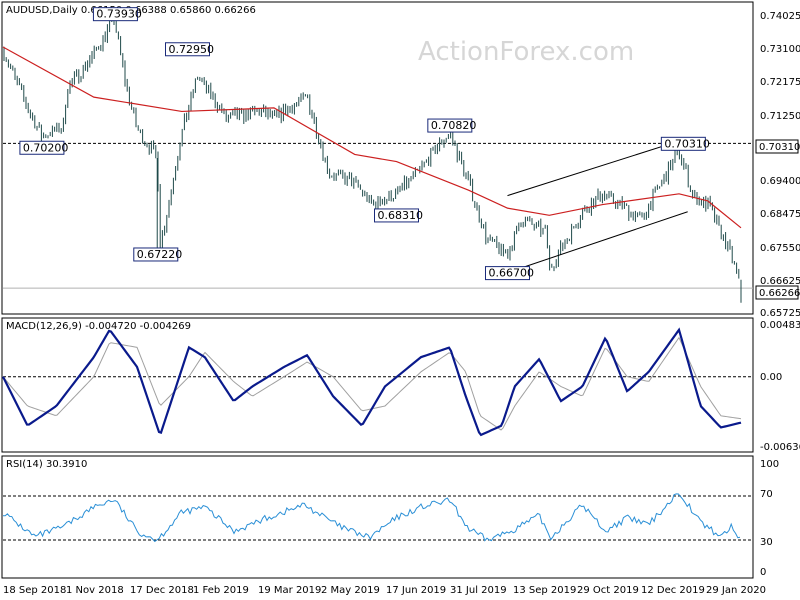  I want to click on level-price-box, so click(777, 146).